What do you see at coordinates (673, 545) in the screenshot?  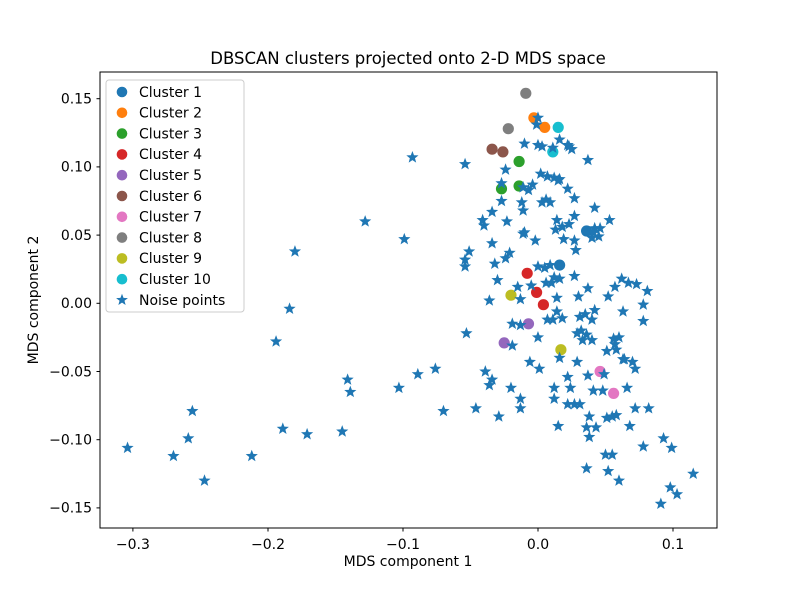 I see `x-tick-label: 0.1` at bounding box center [673, 545].